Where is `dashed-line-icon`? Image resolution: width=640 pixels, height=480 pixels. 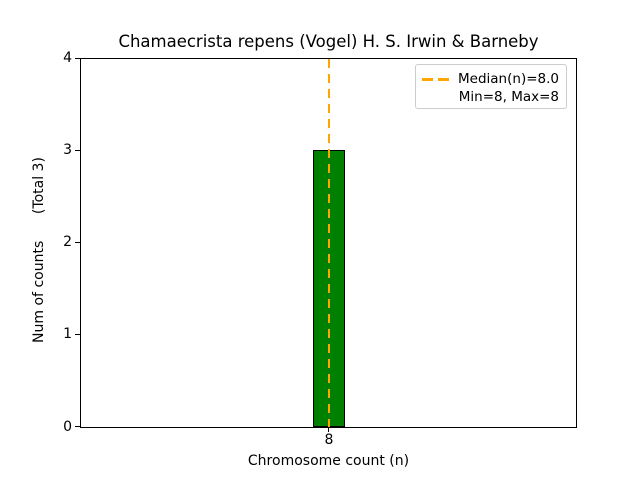
dashed-line-icon is located at coordinates (435, 79).